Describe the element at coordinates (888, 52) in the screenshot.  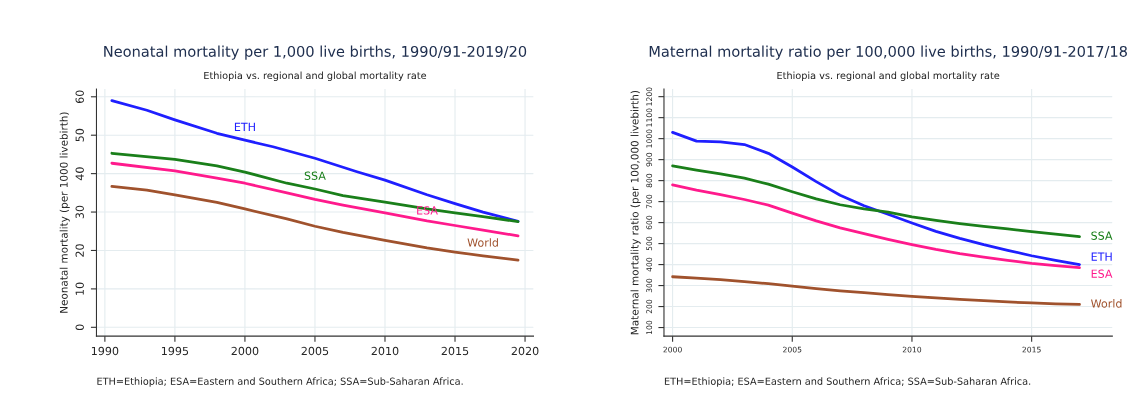
I see `chart-title: Maternal mortality ratio per 100,000 live births, 1990/91-2017/18` at that location.